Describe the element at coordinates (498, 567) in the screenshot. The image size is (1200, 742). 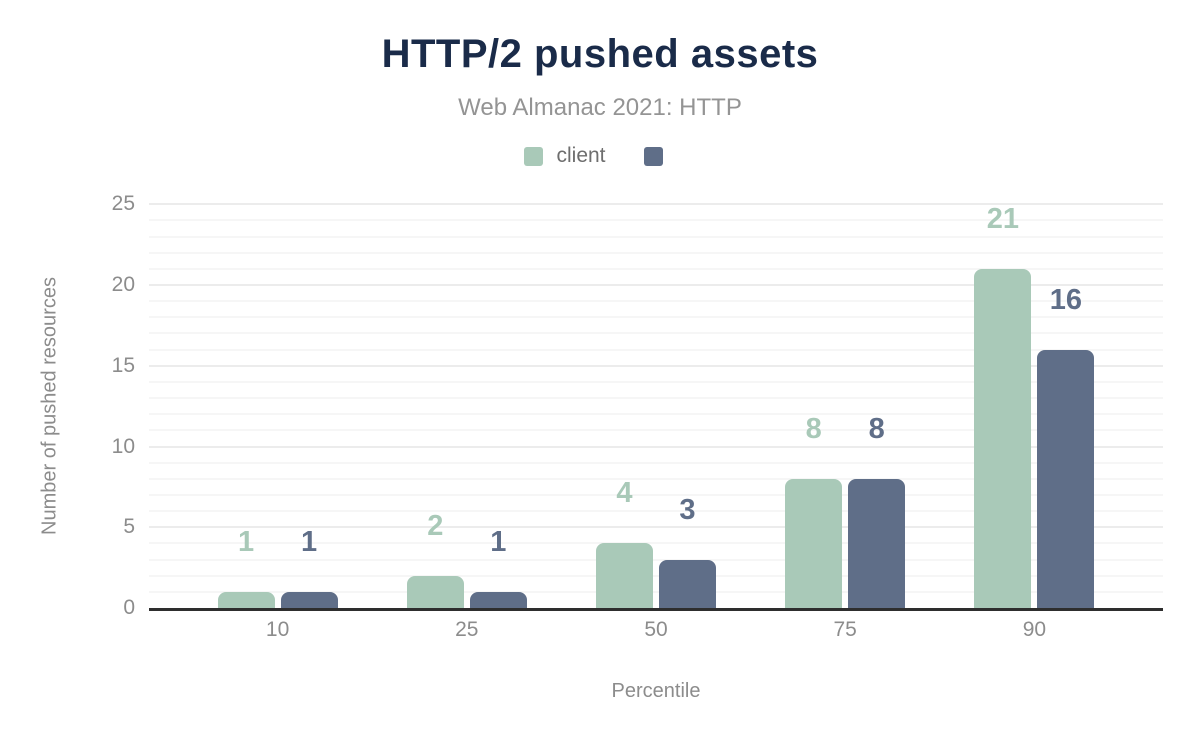
I see `bar-series2-p25: 1` at that location.